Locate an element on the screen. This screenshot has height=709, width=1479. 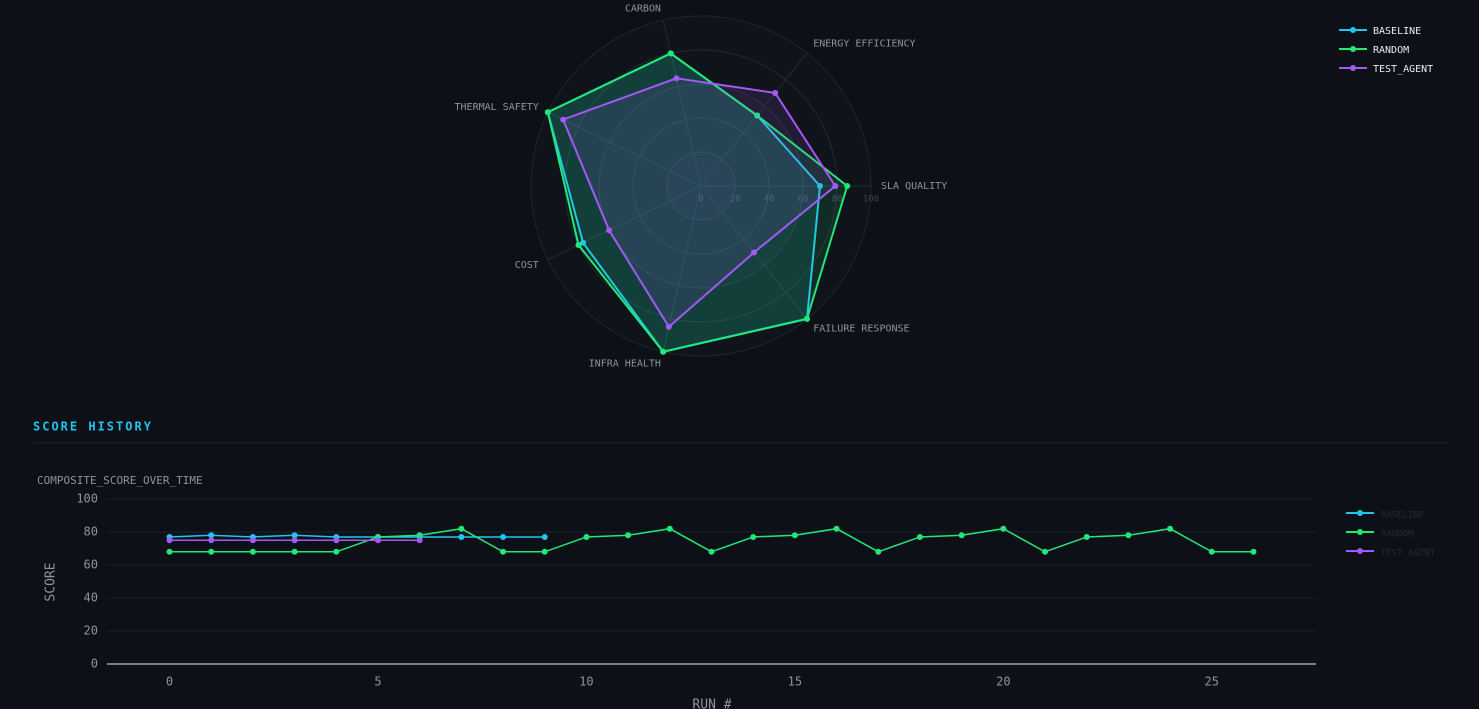
series-line is located at coordinates (357, 536).